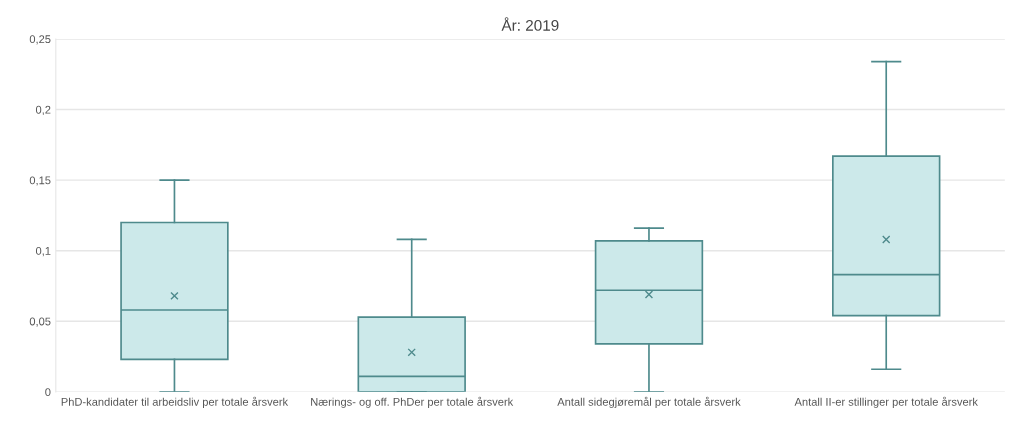 This screenshot has height=433, width=1015. Describe the element at coordinates (175, 402) in the screenshot. I see `x-tick-label: PhD-kandidater til arbeidsliv per totale årsverk` at that location.